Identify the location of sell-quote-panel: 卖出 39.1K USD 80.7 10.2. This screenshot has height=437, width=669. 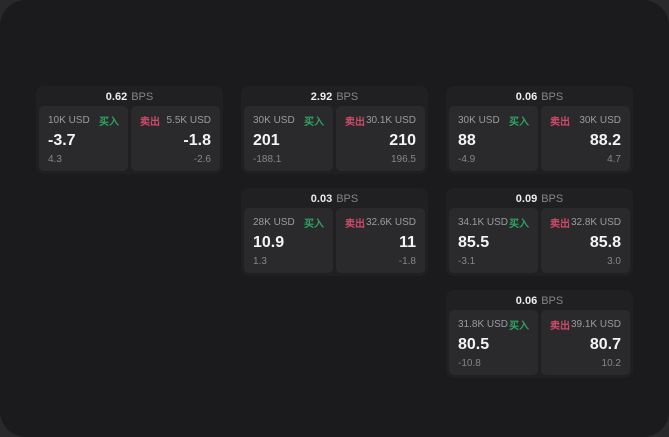
(585, 342).